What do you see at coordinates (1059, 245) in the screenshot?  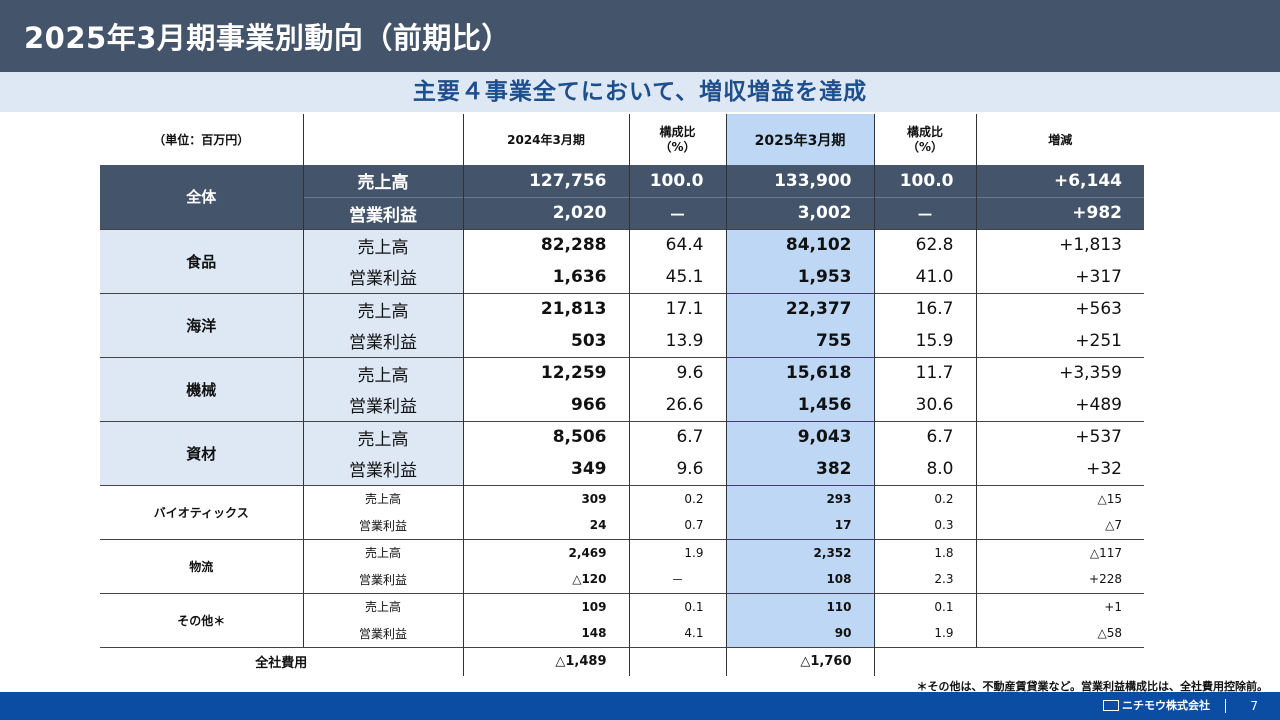 I see `cell: +1,813` at bounding box center [1059, 245].